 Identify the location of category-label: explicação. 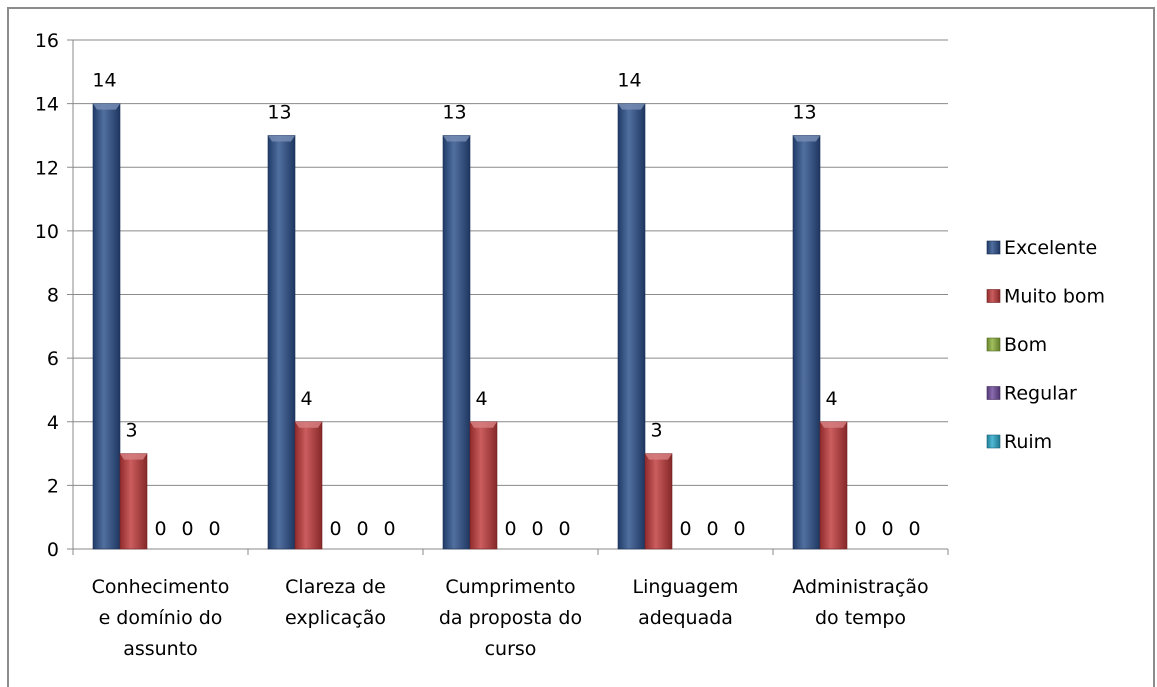
(335, 618).